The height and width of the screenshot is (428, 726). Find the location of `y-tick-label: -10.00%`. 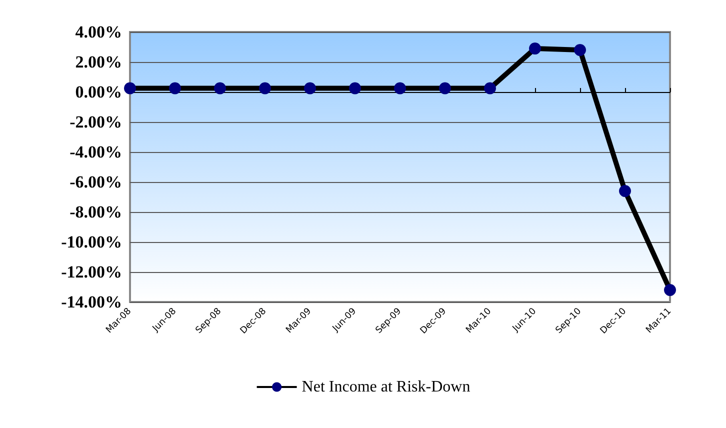

y-tick-label: -10.00% is located at coordinates (91, 242).